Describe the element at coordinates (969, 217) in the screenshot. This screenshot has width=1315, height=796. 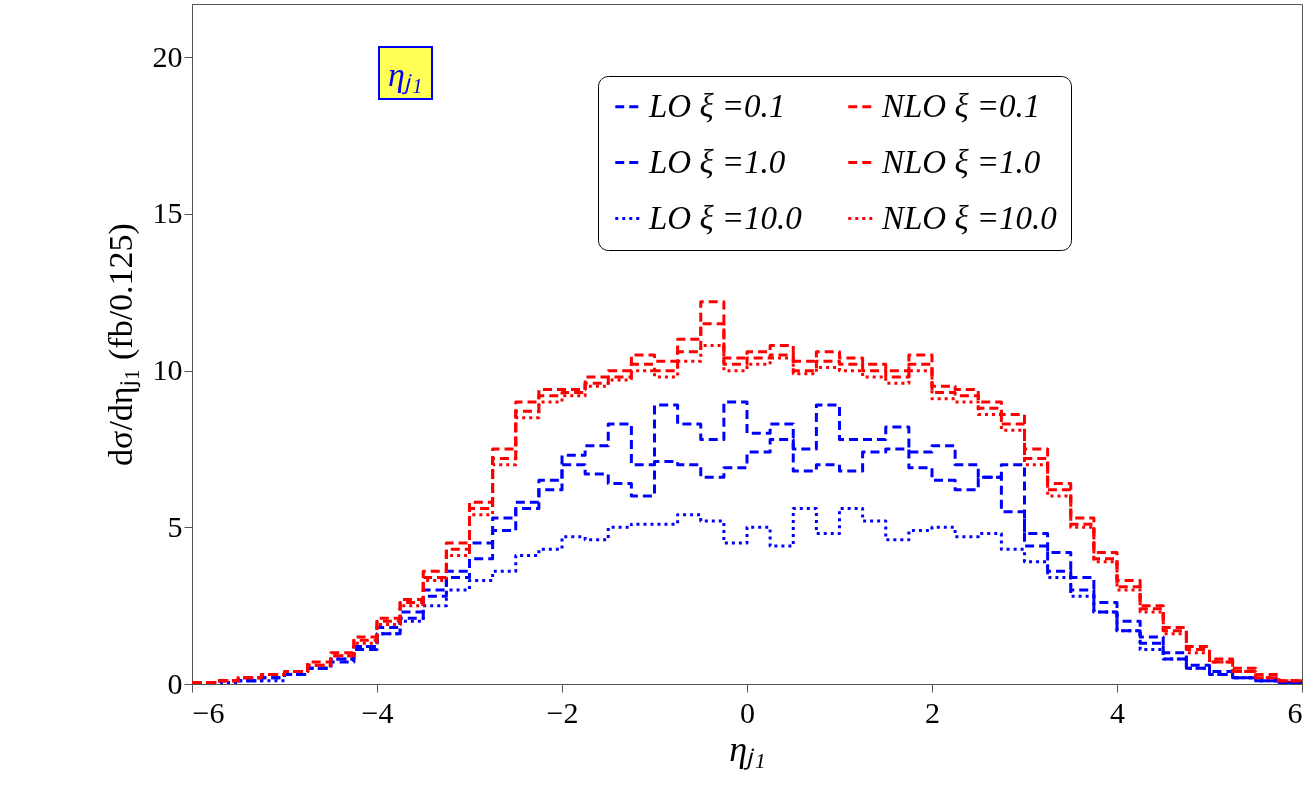
I see `legend-label: NLO ξ =10.0` at that location.